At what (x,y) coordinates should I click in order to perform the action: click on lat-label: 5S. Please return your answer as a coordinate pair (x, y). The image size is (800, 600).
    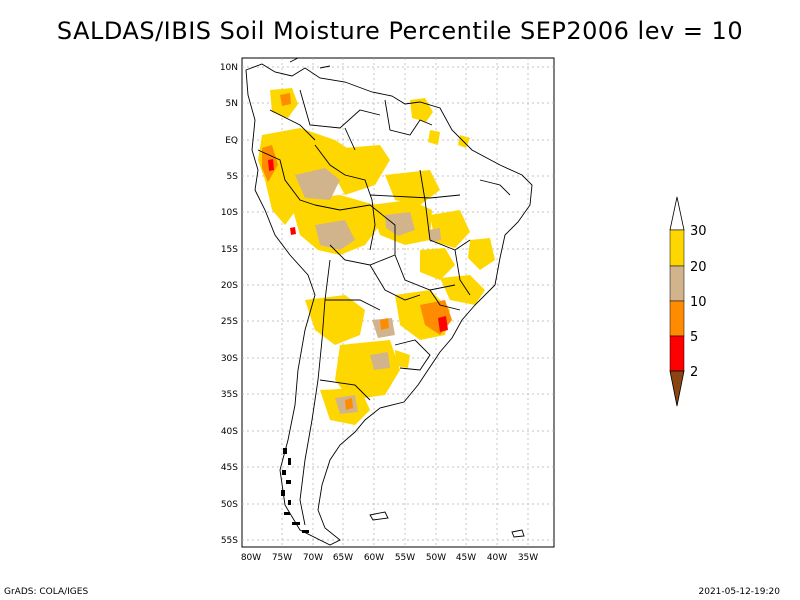
    Looking at the image, I should click on (233, 177).